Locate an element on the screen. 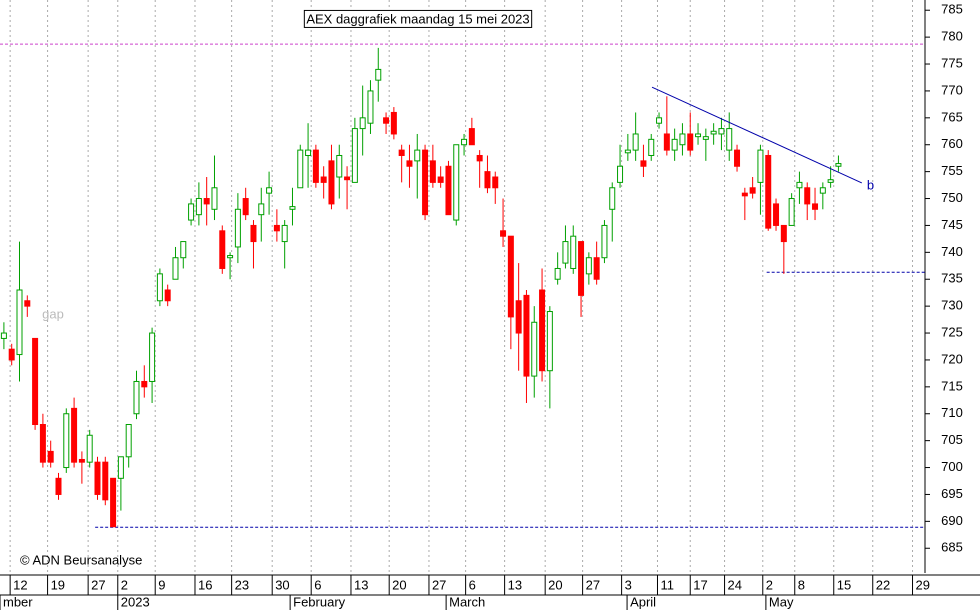 The image size is (980, 610). month-label: February is located at coordinates (319, 601).